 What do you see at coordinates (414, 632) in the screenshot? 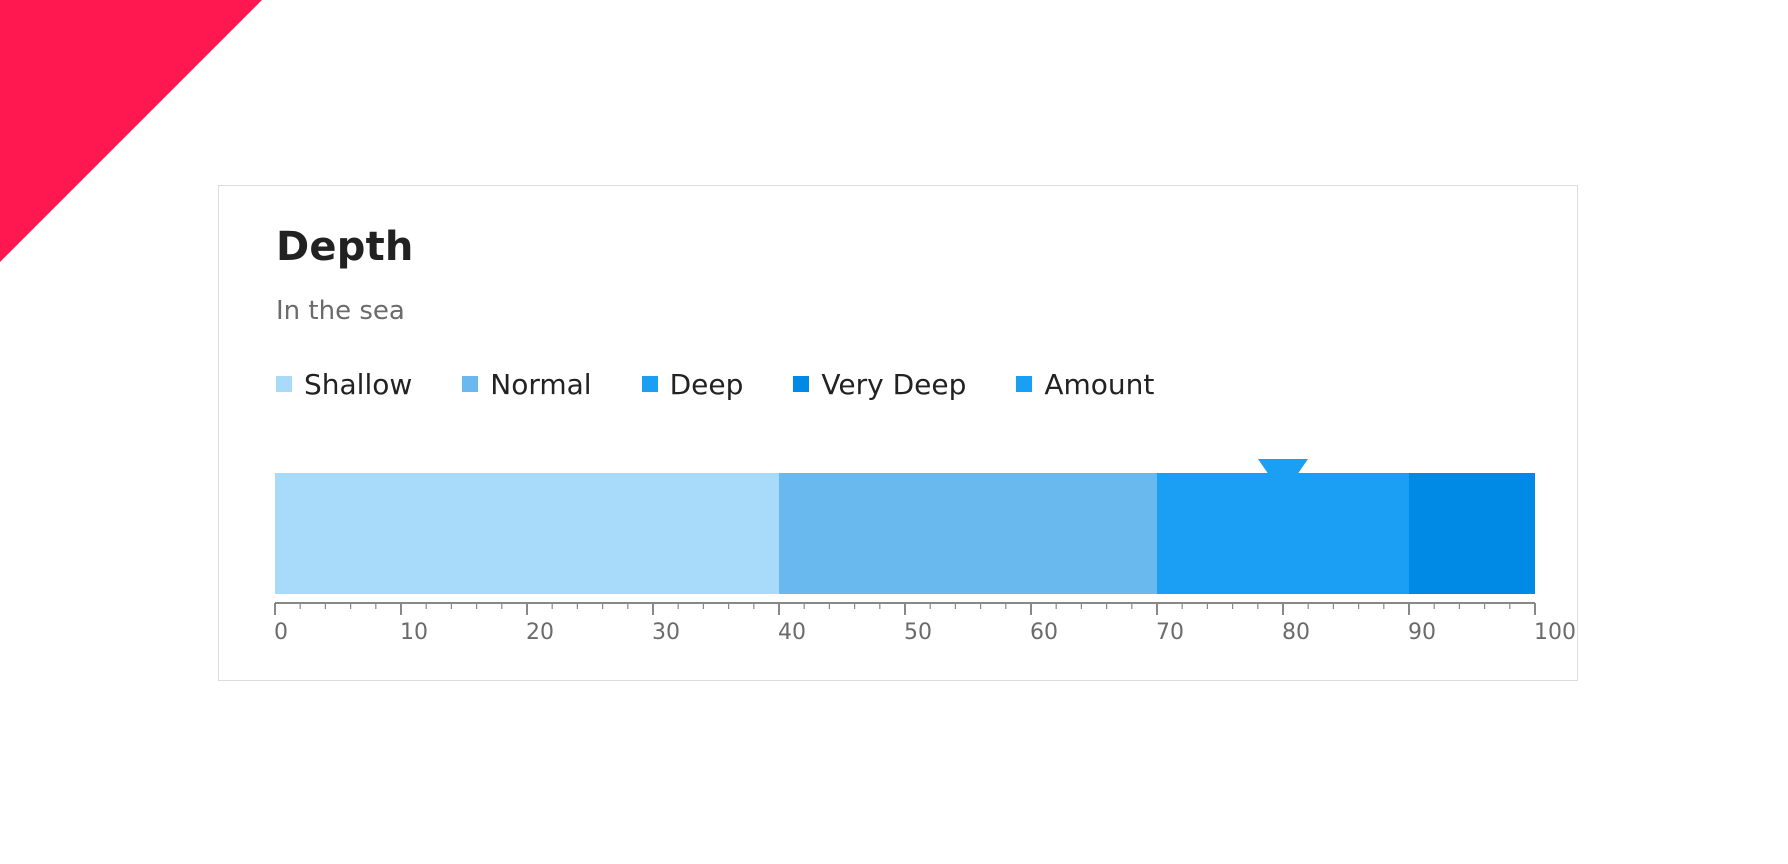
I see `x-axis-tick-label-10: 10` at bounding box center [414, 632].